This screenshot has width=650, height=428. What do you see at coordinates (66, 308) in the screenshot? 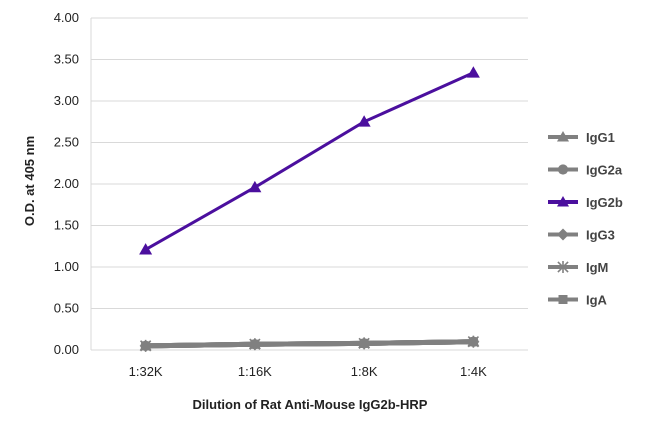
I see `y-tick-label: 0.50` at bounding box center [66, 308].